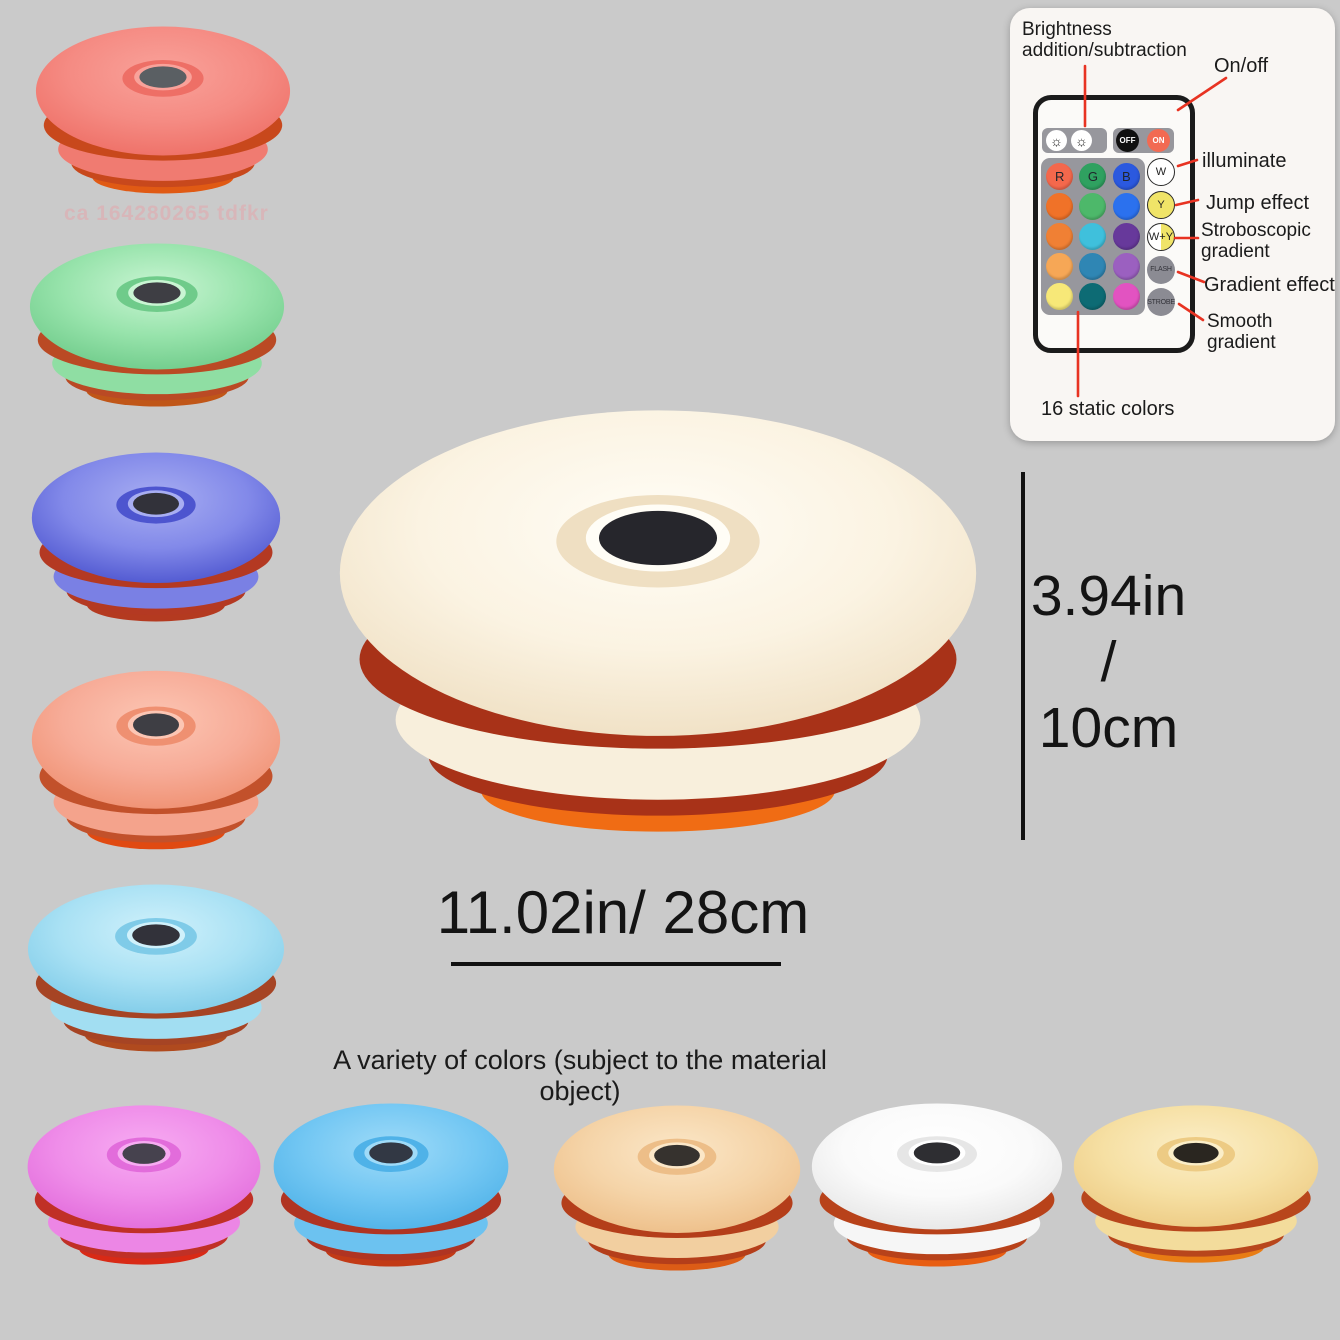  I want to click on brightness-down-icon: ☼, so click(1081, 140).